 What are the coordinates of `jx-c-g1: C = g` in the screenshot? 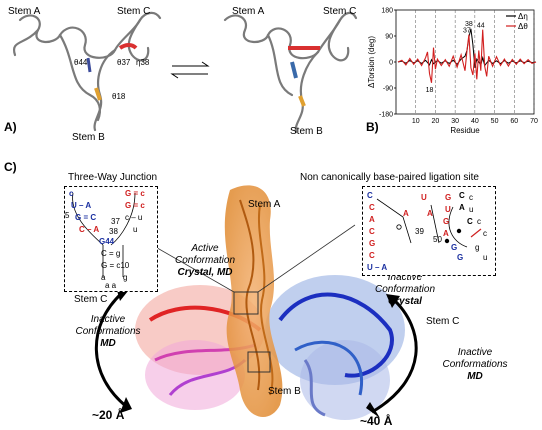 It's located at (111, 253).